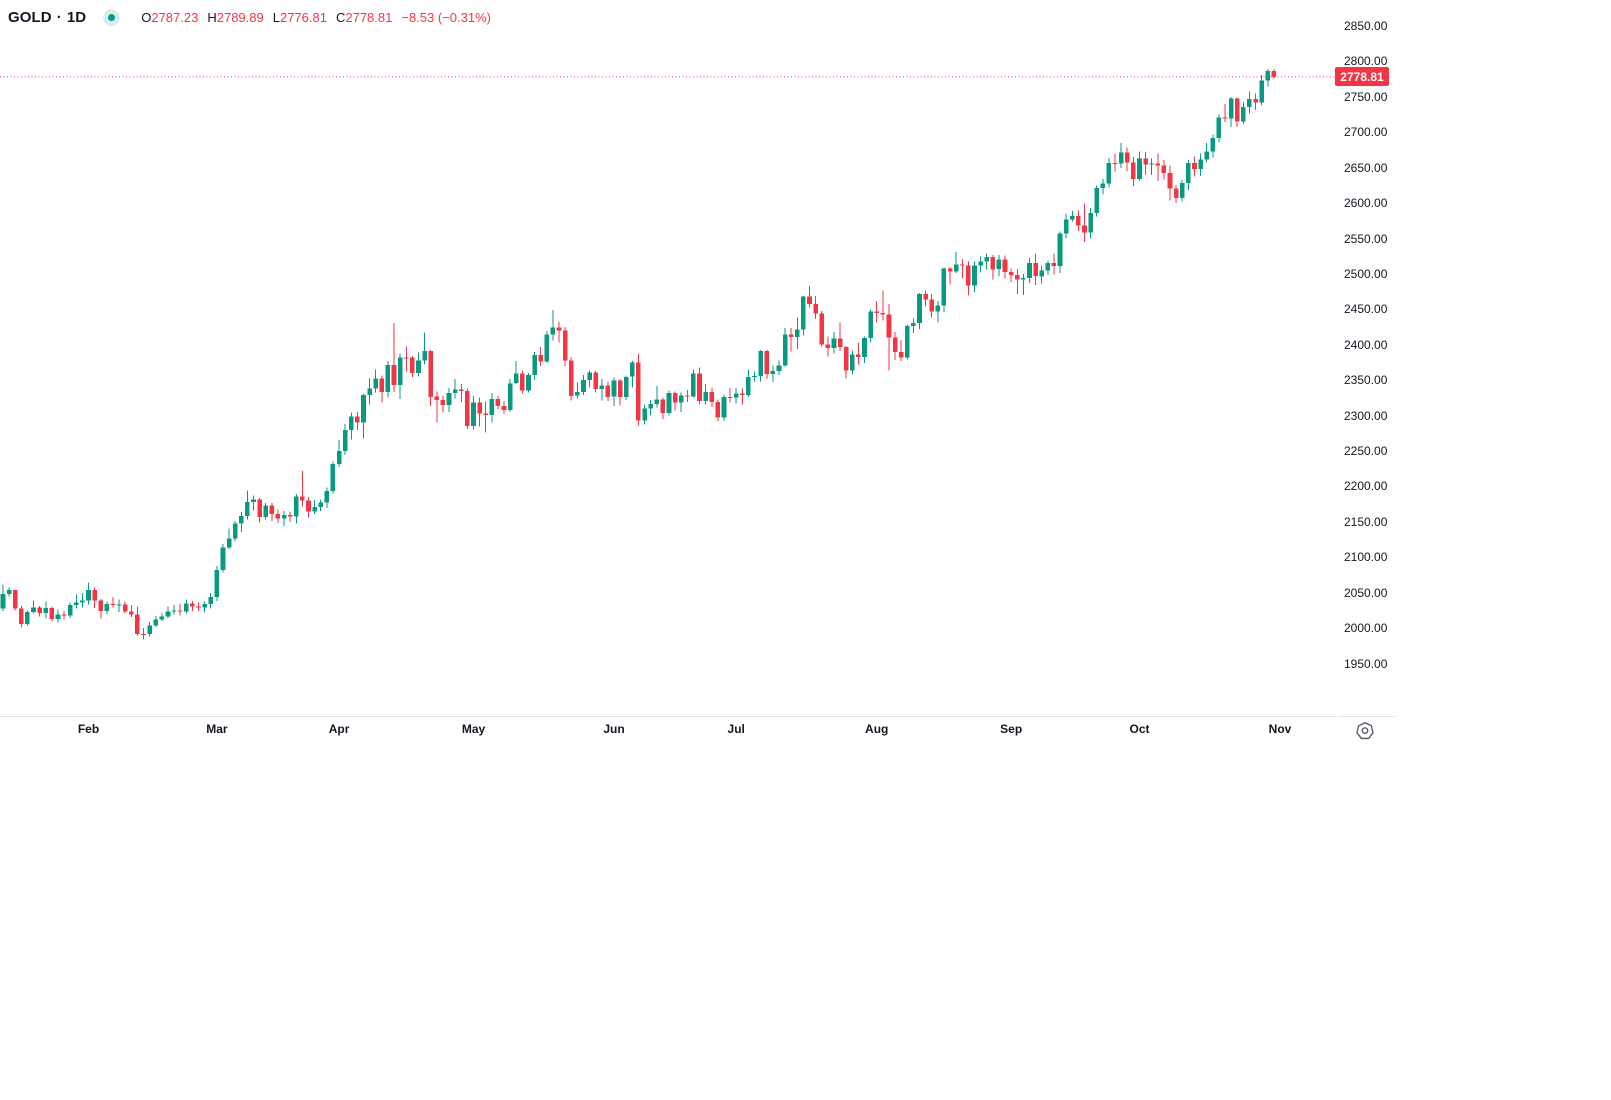  What do you see at coordinates (88, 729) in the screenshot?
I see `time-axis-month-label: Feb` at bounding box center [88, 729].